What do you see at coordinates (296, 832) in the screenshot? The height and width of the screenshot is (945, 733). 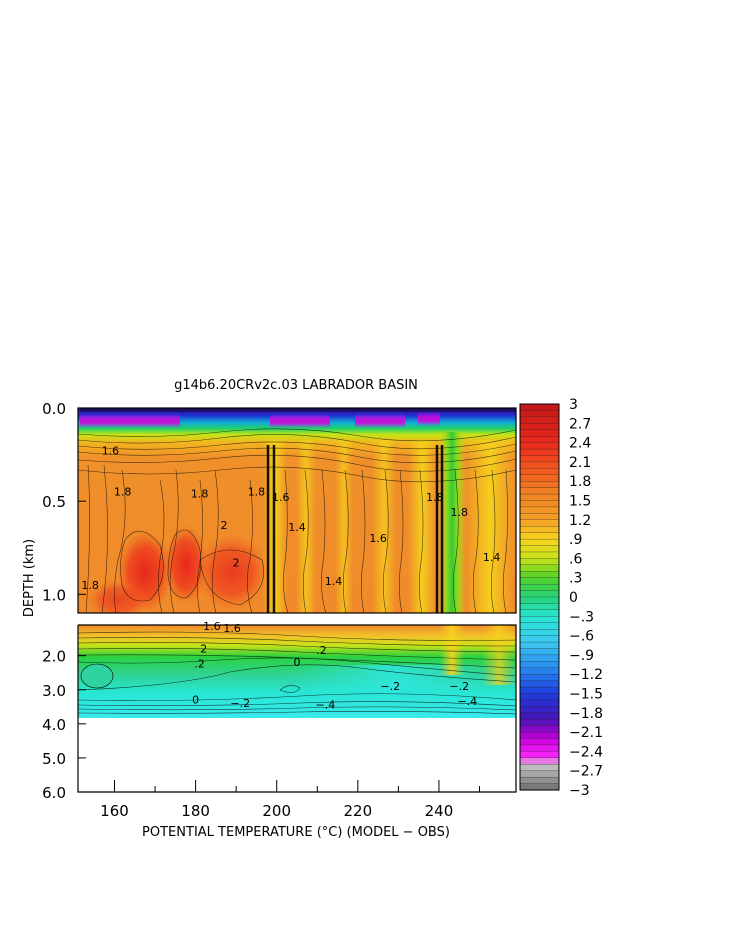 I see `x-axis-label: POTENTIAL TEMPERATURE (°C) (MODEL − OBS)` at bounding box center [296, 832].